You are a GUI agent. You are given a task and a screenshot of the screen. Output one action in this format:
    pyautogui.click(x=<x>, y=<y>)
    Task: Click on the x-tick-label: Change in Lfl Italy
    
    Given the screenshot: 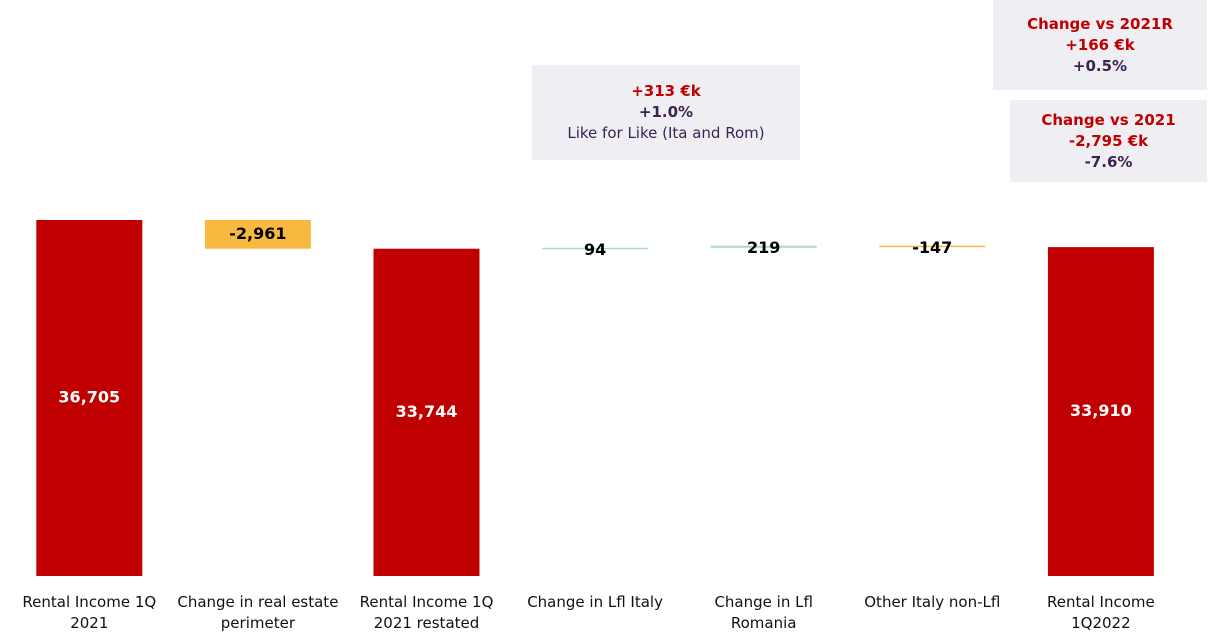 What is the action you would take?
    pyautogui.click(x=595, y=602)
    